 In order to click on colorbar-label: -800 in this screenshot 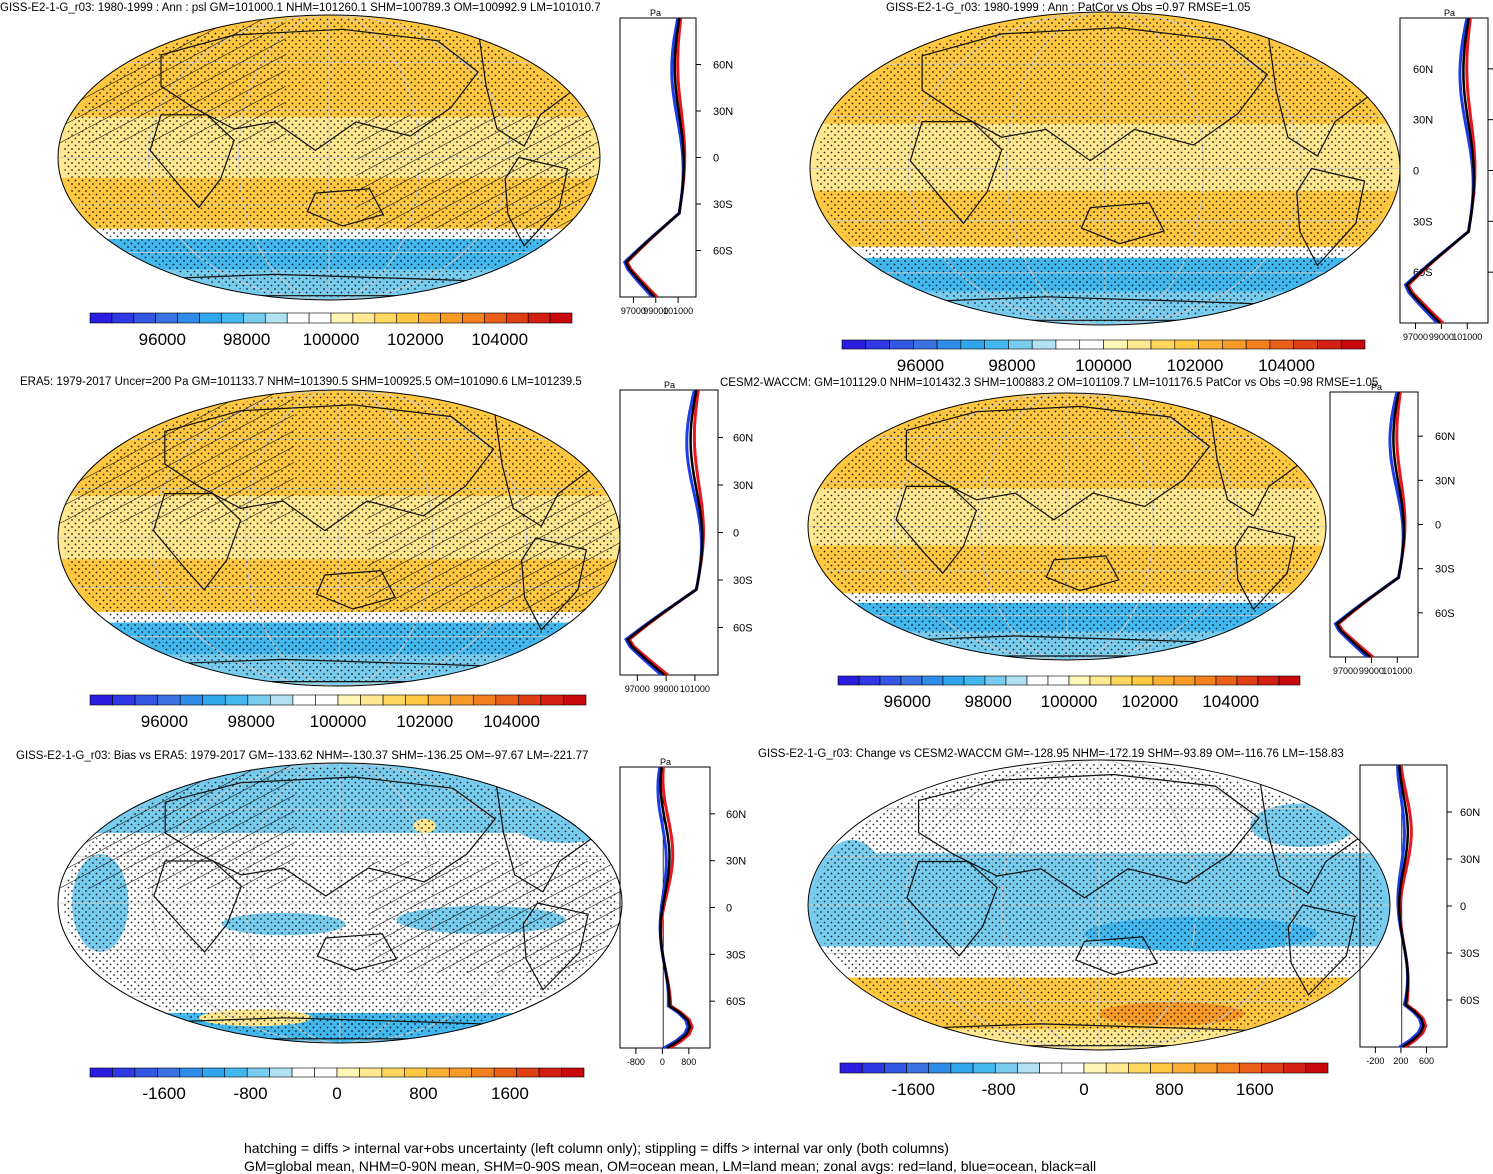, I will do `click(999, 1089)`.